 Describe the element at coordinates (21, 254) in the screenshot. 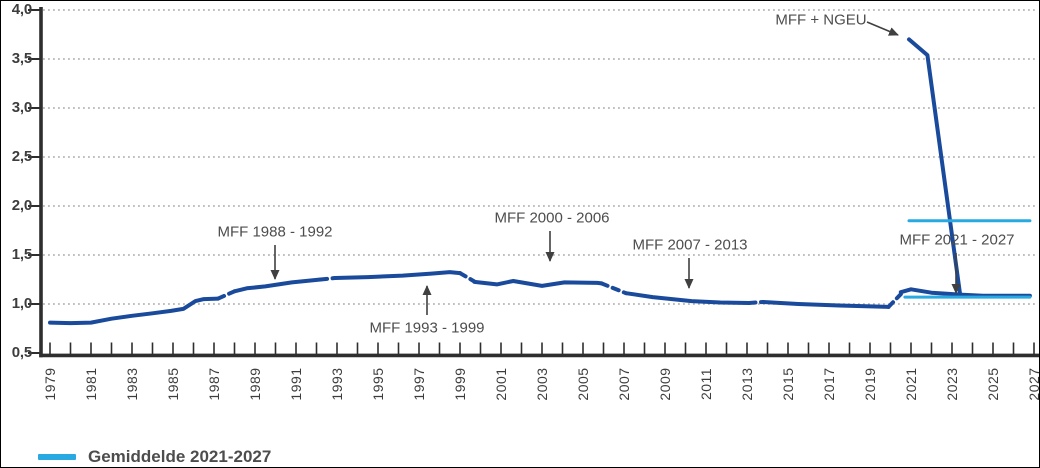

I see `y-axis-label: 1,5` at that location.